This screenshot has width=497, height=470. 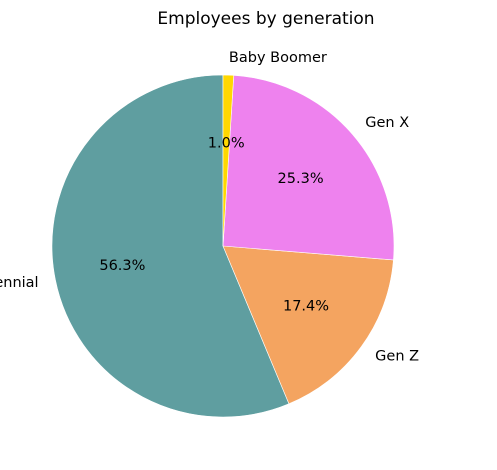 I want to click on pie-slice-baby-boomer, so click(x=228, y=160).